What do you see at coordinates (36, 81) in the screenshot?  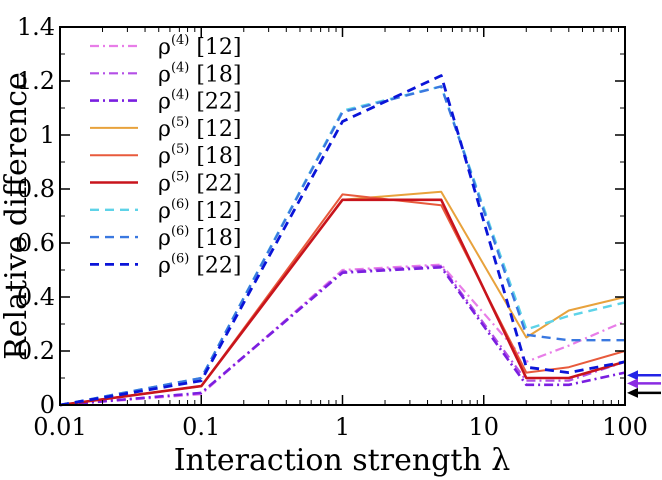 I see `y-tick-label: 1.2` at bounding box center [36, 81].